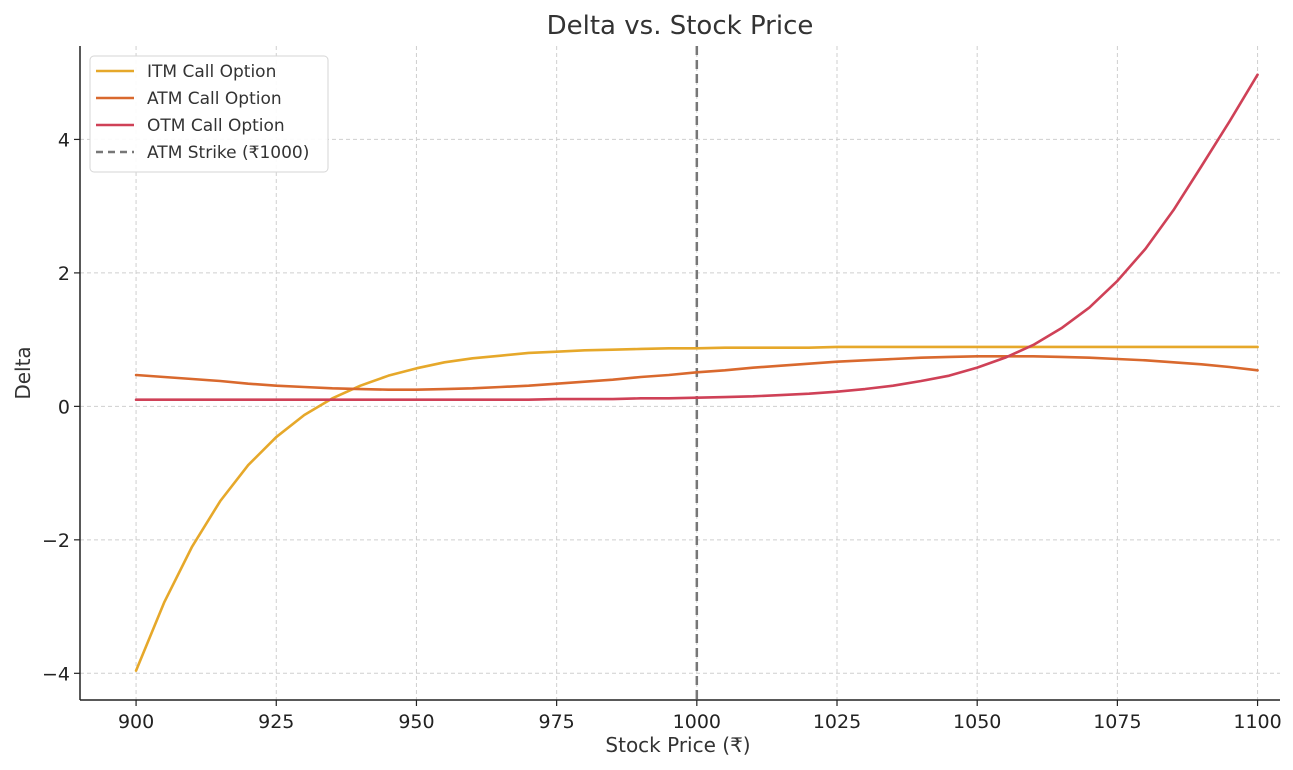 The image size is (1293, 770). I want to click on x-tick-label: 900, so click(136, 722).